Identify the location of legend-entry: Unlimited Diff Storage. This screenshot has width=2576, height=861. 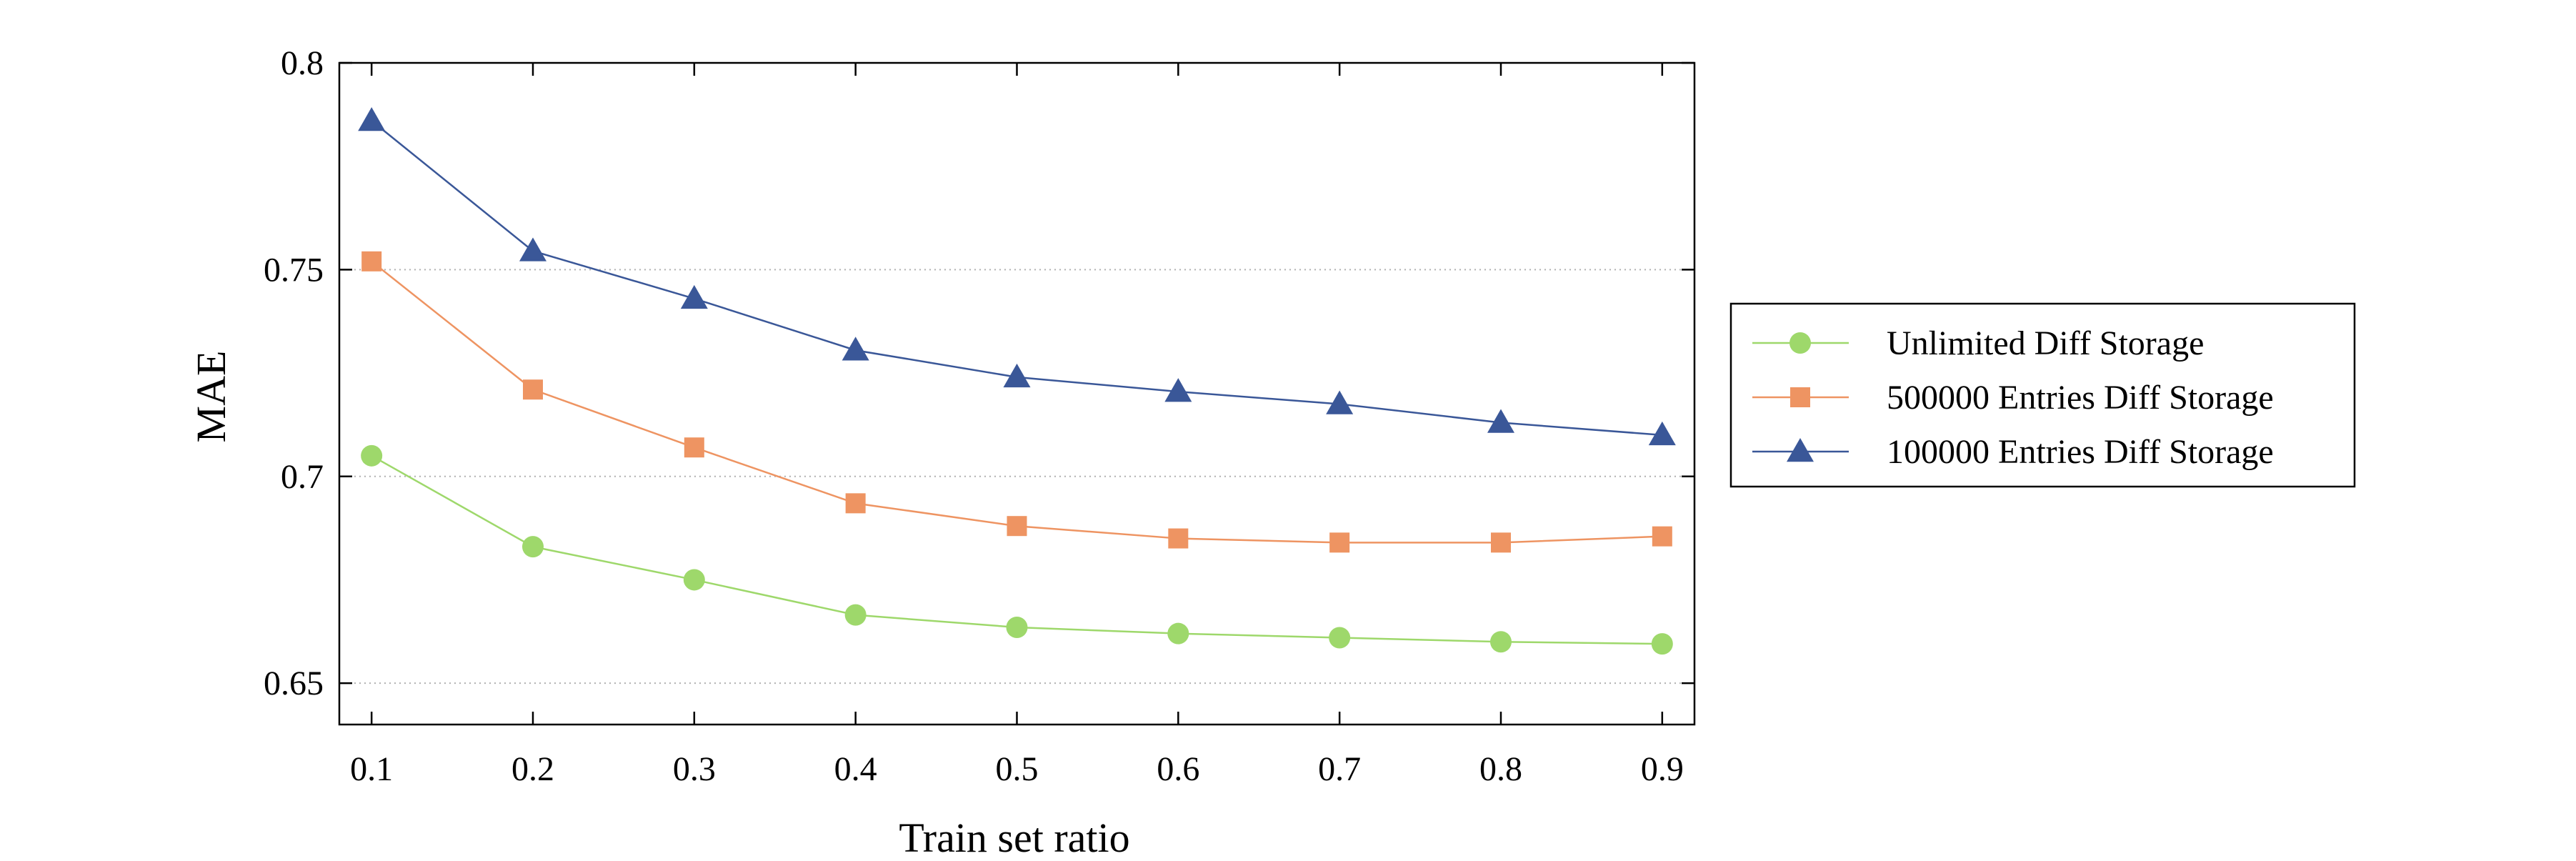
(1978, 343).